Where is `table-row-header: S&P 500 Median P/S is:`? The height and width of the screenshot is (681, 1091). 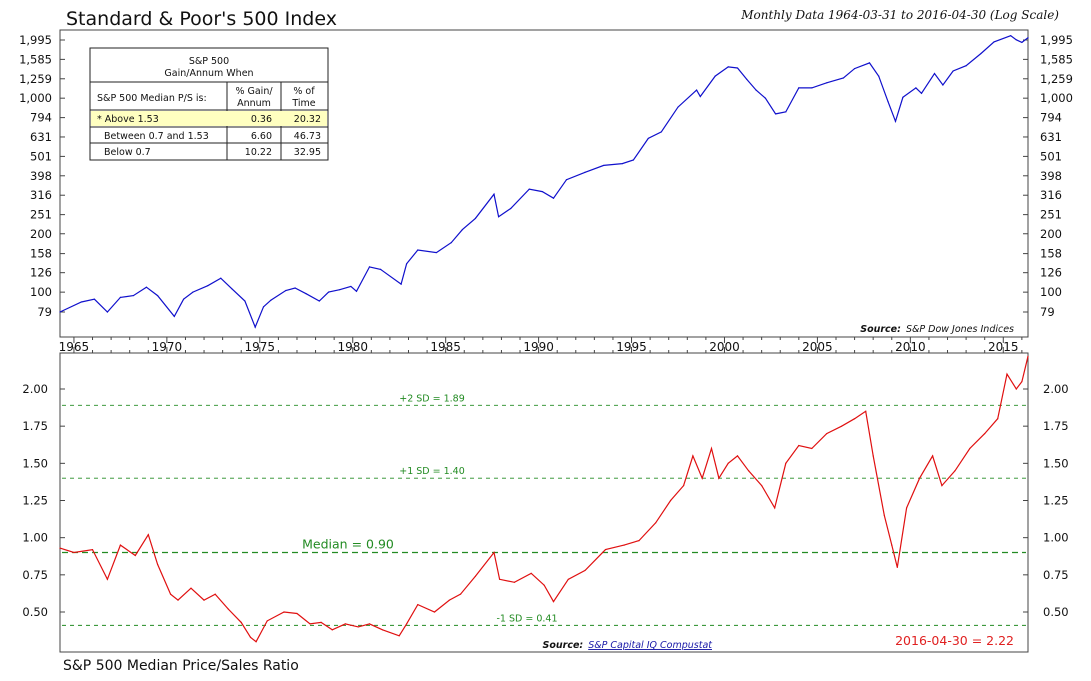 table-row-header: S&P 500 Median P/S is: is located at coordinates (152, 98).